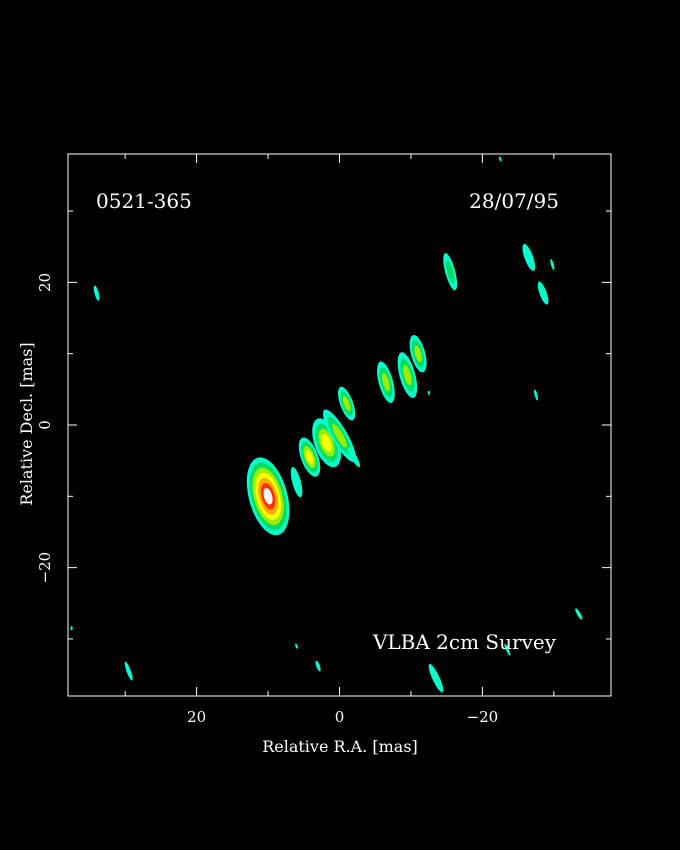  I want to click on x-axis-label: Relative R.A. [mas], so click(340, 746).